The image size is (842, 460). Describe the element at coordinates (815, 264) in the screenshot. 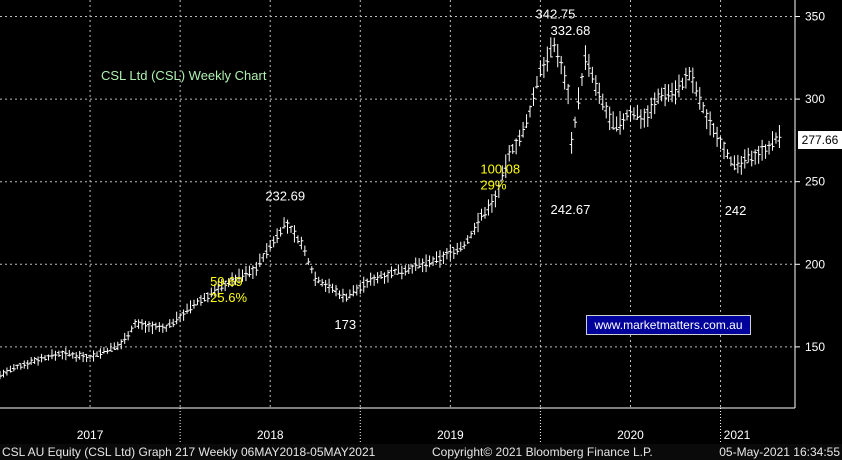

I see `y-tick-label: 200` at that location.